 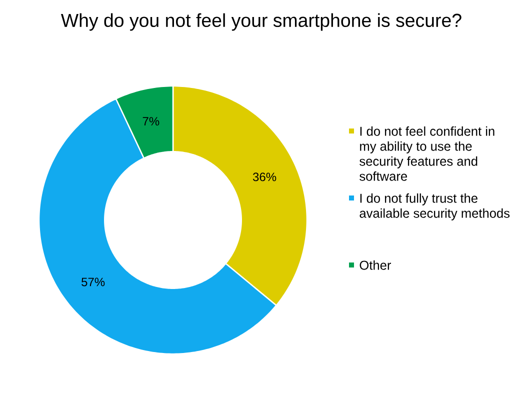 What do you see at coordinates (435, 206) in the screenshot?
I see `legend-label: I do not fully trust the available security methods` at bounding box center [435, 206].